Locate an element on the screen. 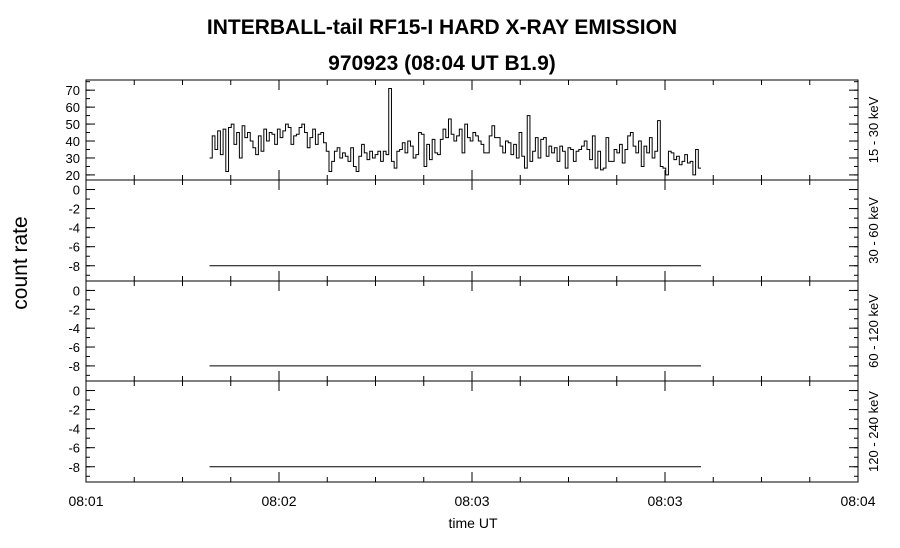 This screenshot has width=900, height=548. x-tick-labels: 08:01 08:02 08:03 08:03 08:04 is located at coordinates (471, 501).